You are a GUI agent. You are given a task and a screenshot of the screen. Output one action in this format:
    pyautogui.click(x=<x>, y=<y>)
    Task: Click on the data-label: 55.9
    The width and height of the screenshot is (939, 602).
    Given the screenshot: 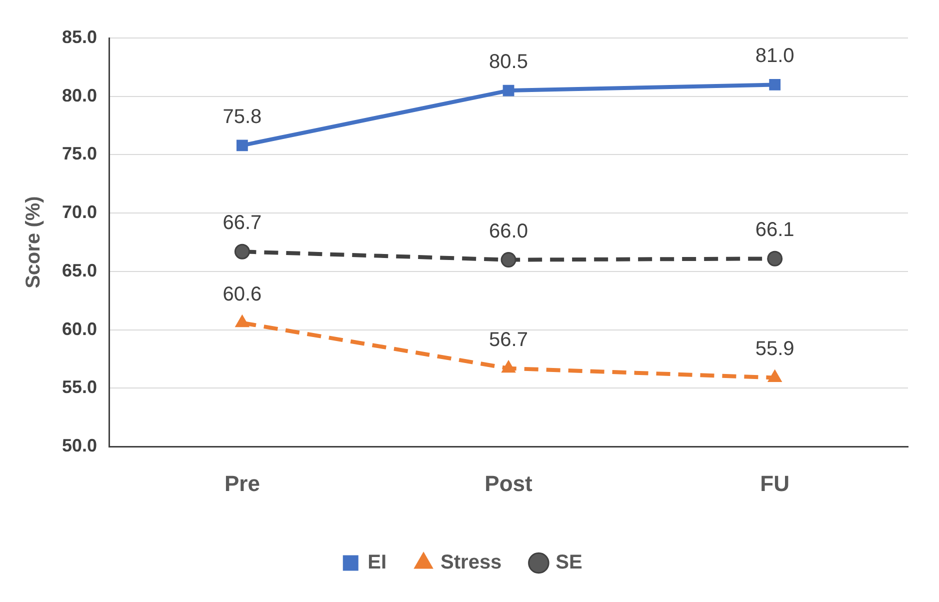 What is the action you would take?
    pyautogui.click(x=774, y=349)
    